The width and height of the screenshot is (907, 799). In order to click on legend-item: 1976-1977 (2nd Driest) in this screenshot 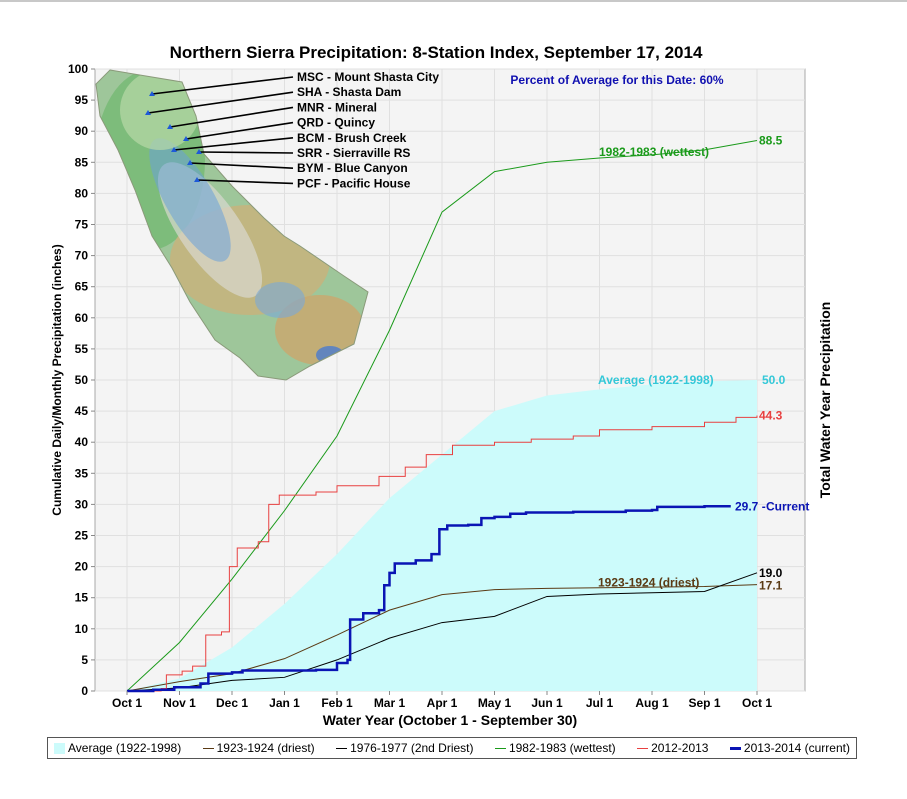, I will do `click(405, 748)`.